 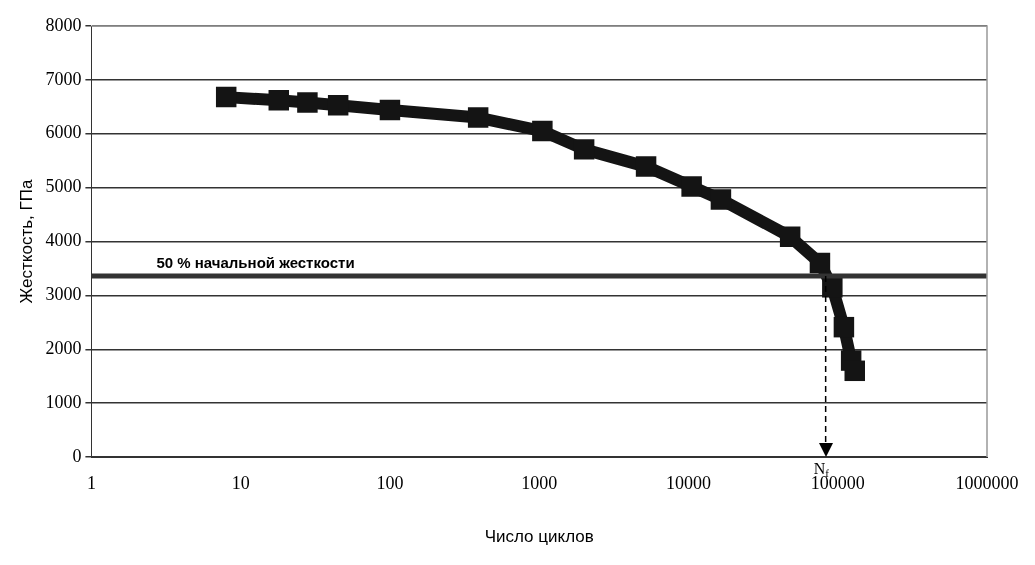 What do you see at coordinates (63, 186) in the screenshot?
I see `y-tick-label: 5000` at bounding box center [63, 186].